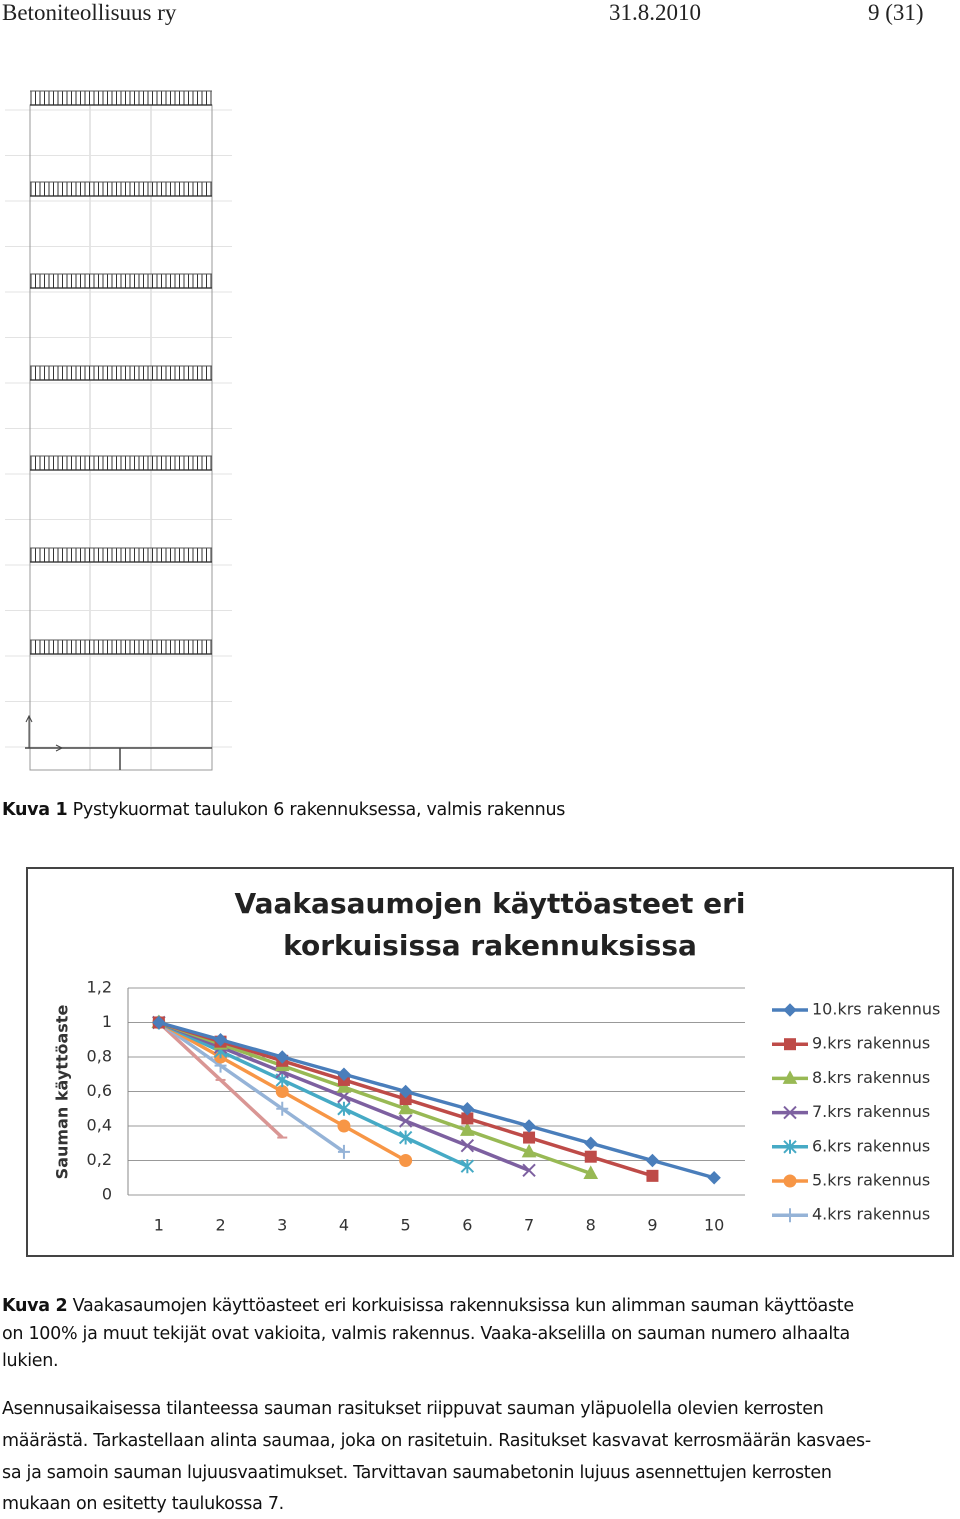  Describe the element at coordinates (871, 1145) in the screenshot. I see `legend-label: 6.krs rakennus` at that location.